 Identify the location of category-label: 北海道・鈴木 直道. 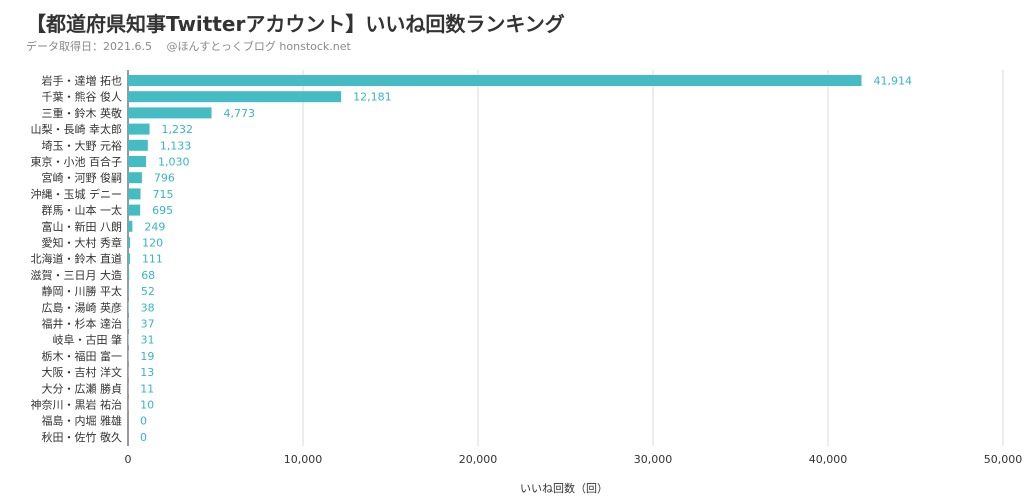
(77, 259).